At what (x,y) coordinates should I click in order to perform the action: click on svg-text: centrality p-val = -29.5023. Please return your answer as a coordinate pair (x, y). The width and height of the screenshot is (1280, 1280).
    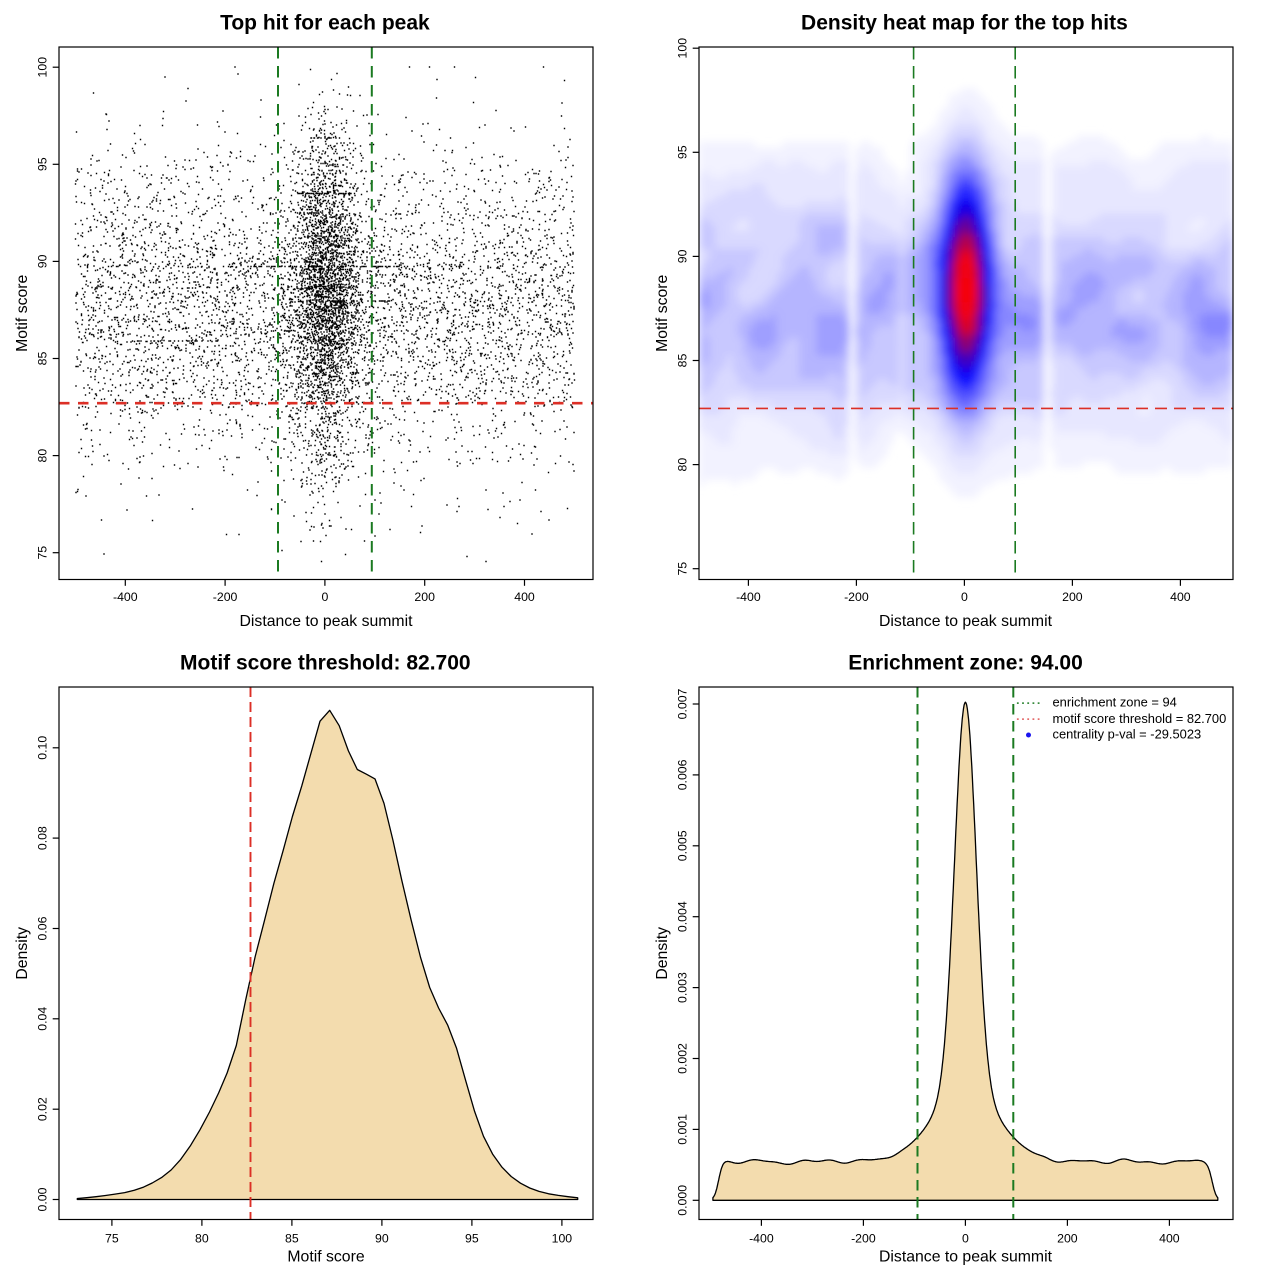
    Looking at the image, I should click on (1127, 733).